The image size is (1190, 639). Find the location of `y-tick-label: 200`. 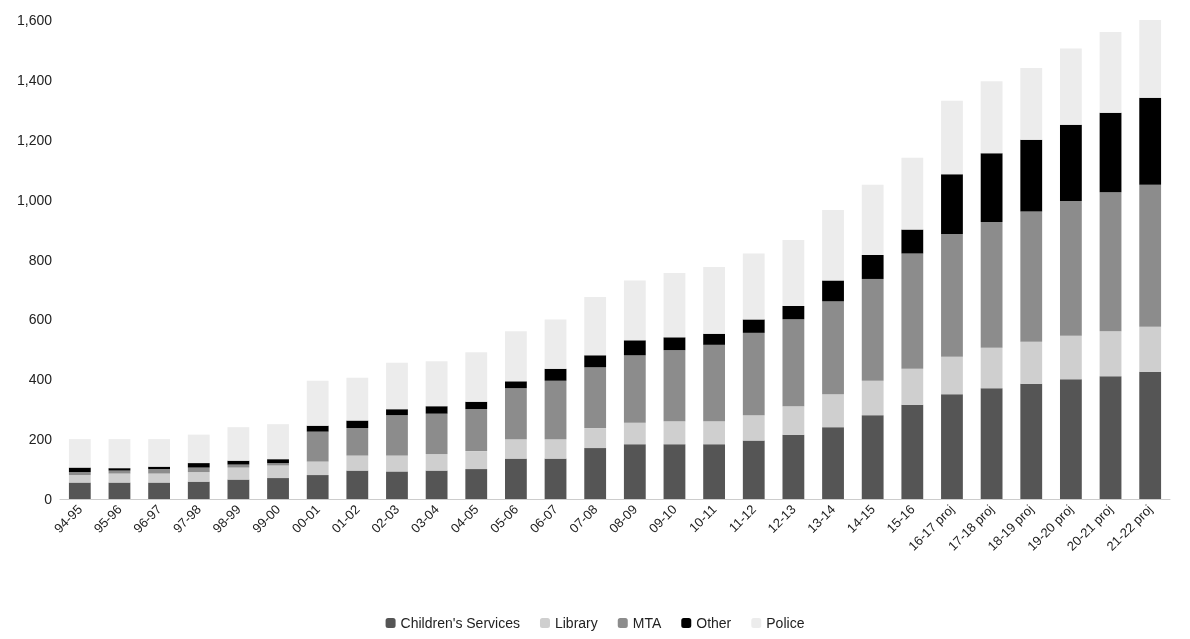

y-tick-label: 200 is located at coordinates (40, 439).